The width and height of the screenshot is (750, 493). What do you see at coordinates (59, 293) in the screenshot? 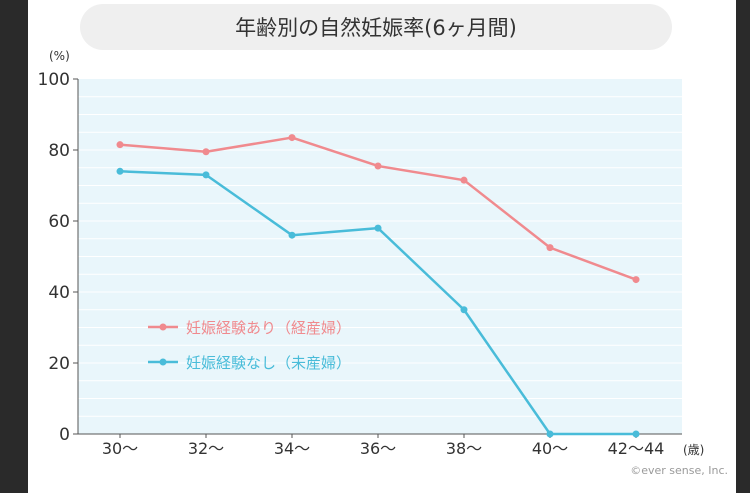
I see `y-tick-label: 40` at bounding box center [59, 293].